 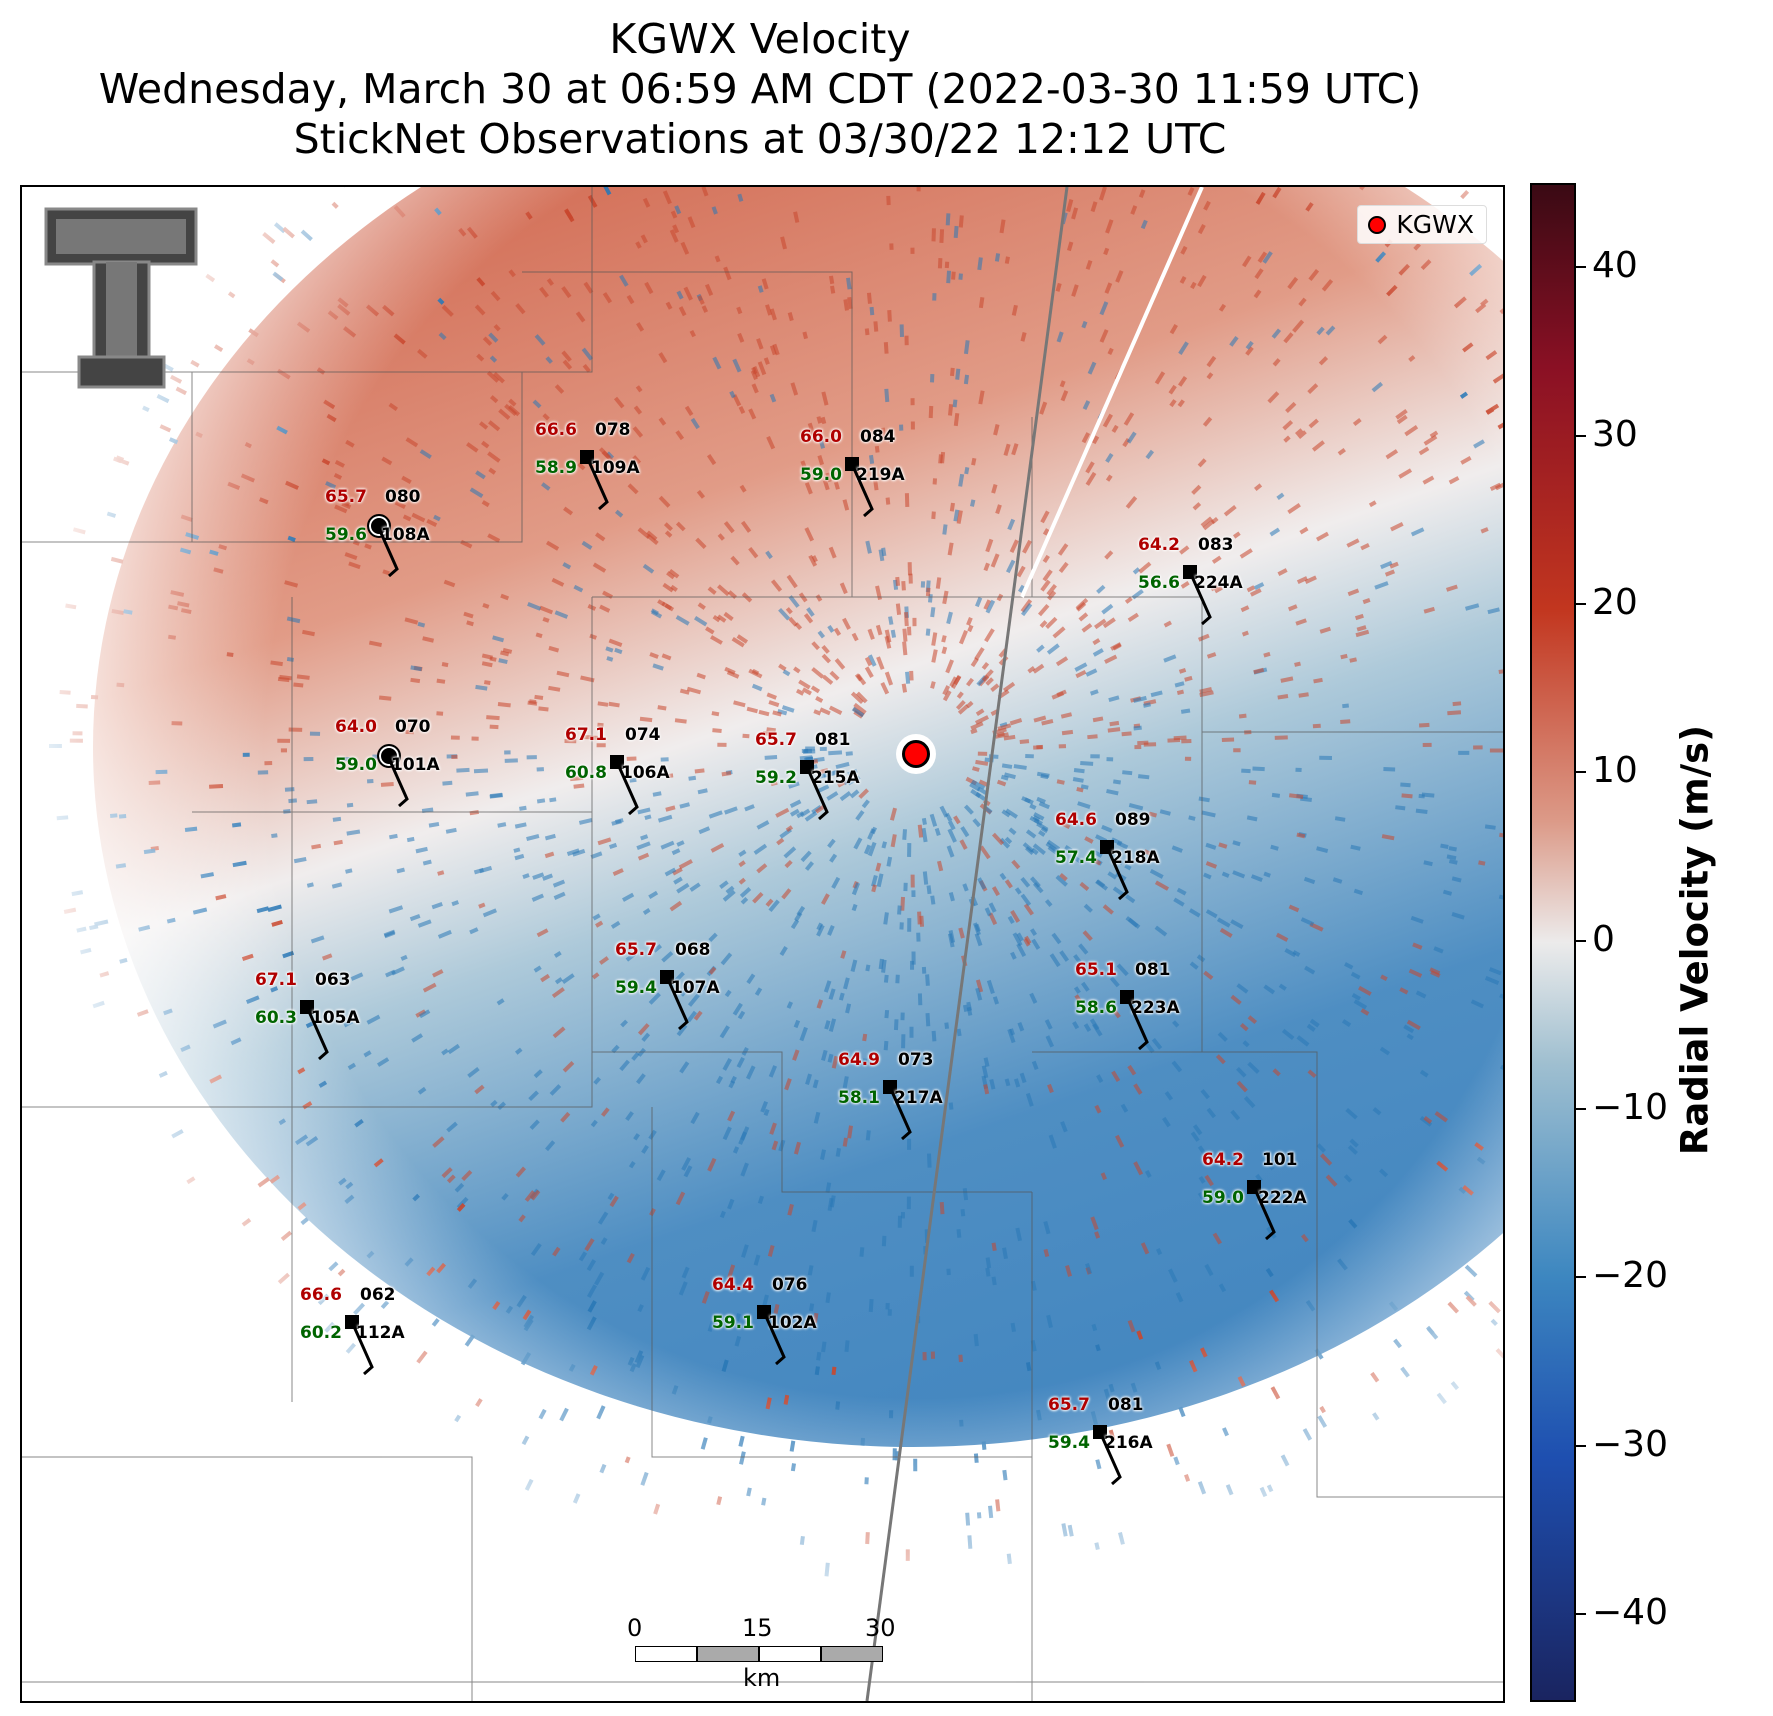 What do you see at coordinates (967, 944) in the screenshot?
I see `highway-line` at bounding box center [967, 944].